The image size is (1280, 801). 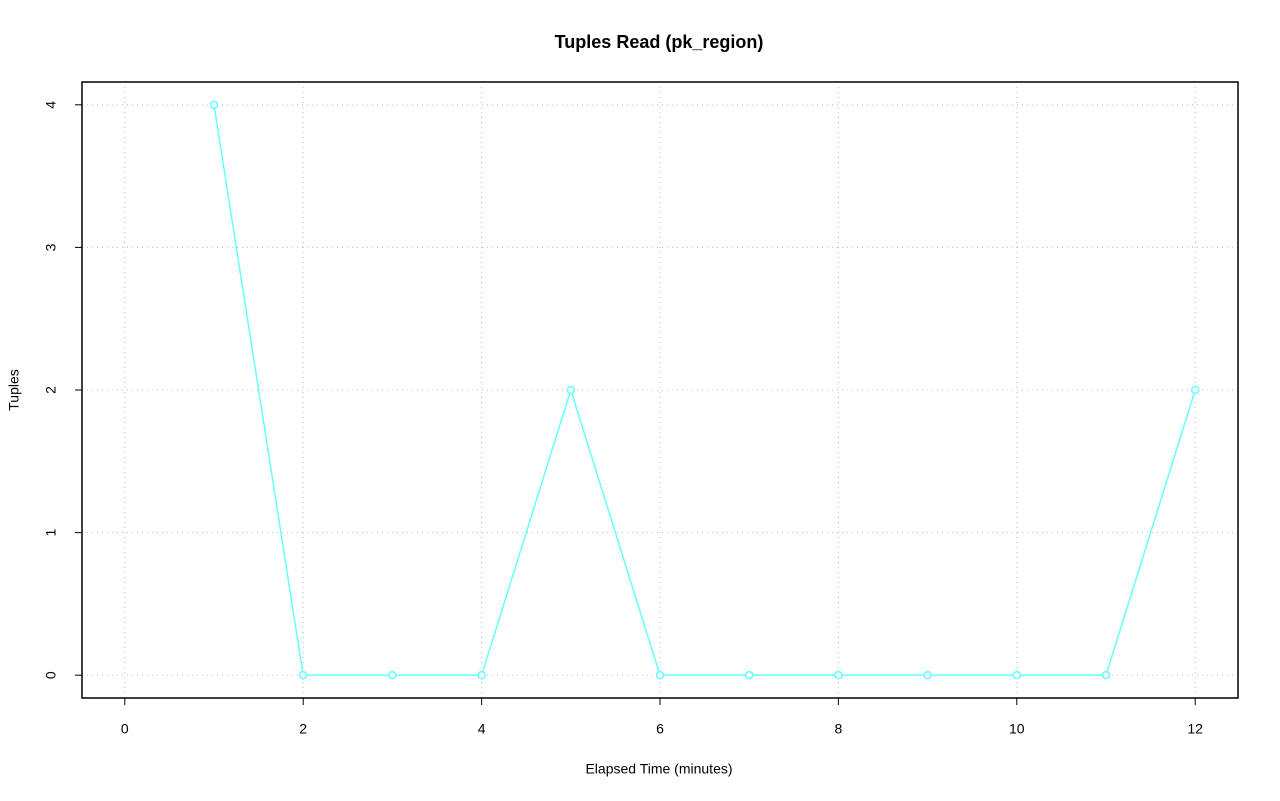 What do you see at coordinates (303, 729) in the screenshot?
I see `x-tick-label: 2` at bounding box center [303, 729].